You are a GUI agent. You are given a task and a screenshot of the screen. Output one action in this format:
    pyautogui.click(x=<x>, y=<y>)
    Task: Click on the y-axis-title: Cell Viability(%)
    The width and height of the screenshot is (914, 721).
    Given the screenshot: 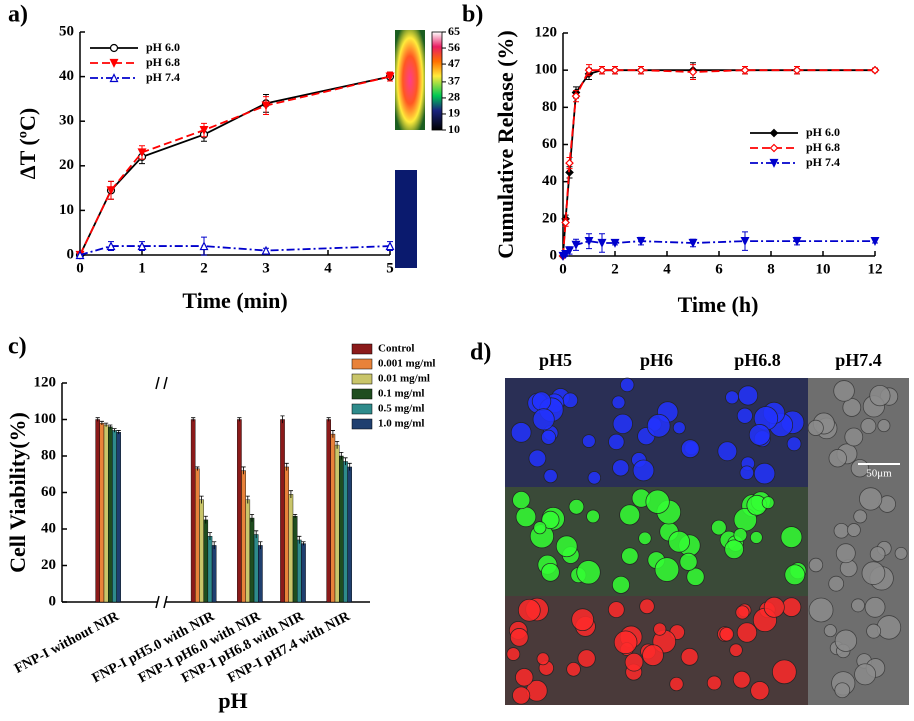 What is the action you would take?
    pyautogui.click(x=17, y=492)
    